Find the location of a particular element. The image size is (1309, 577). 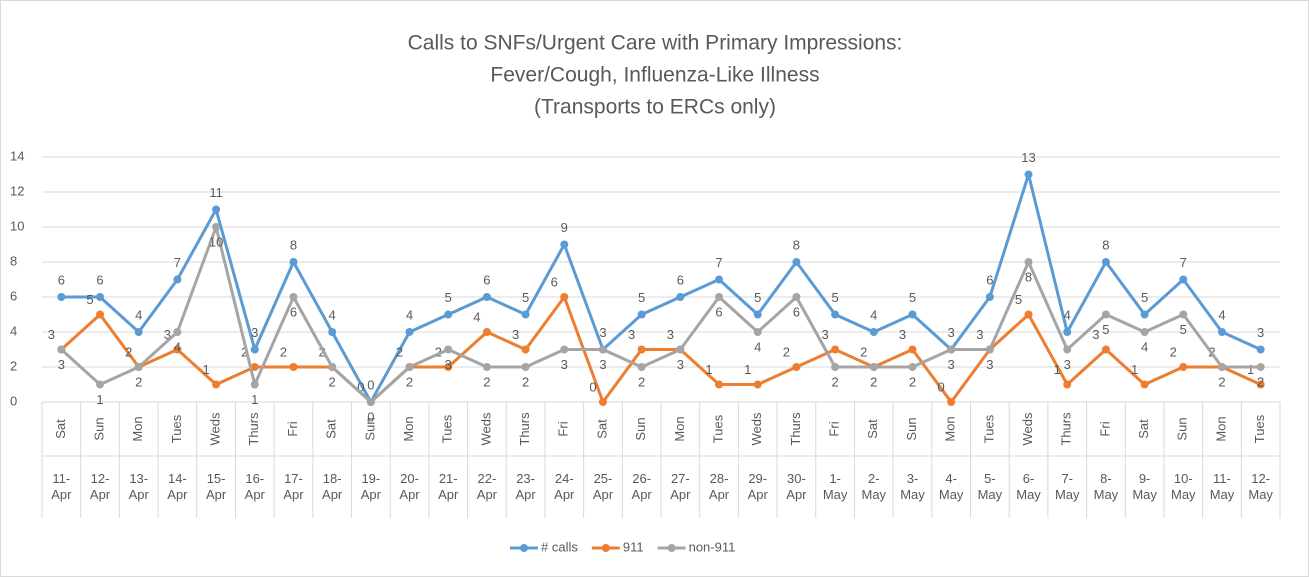

data-label: 7 is located at coordinates (718, 262).